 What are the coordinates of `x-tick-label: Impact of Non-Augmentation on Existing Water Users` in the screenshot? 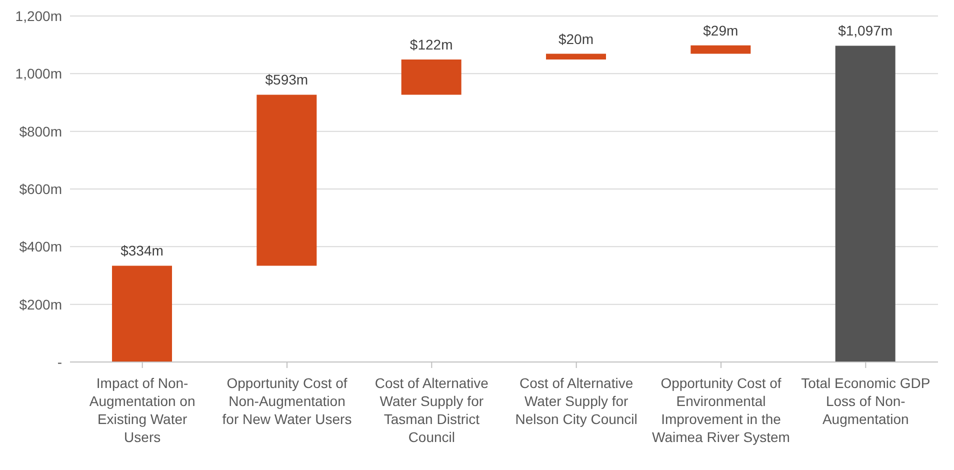 It's located at (142, 410).